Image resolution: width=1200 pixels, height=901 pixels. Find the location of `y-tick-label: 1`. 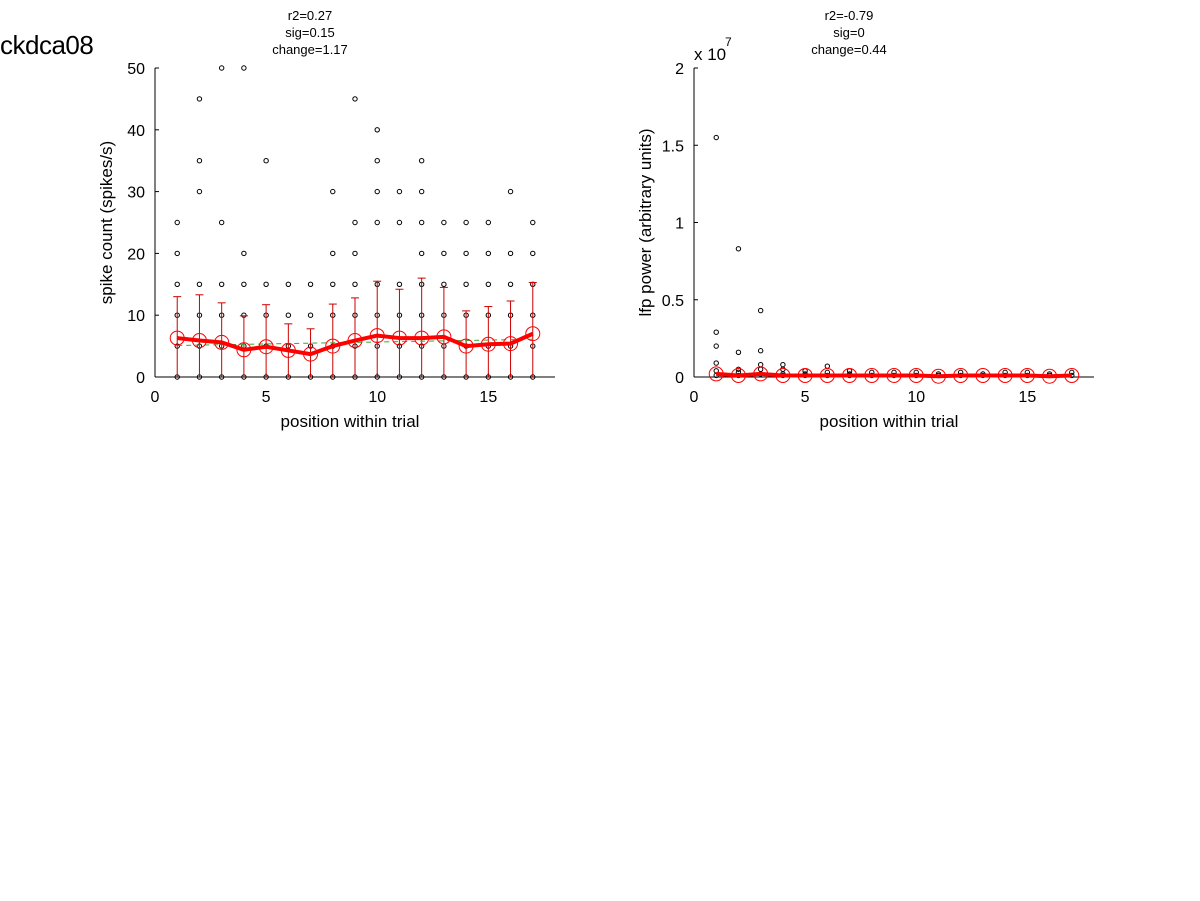

y-tick-label: 1 is located at coordinates (679, 224).